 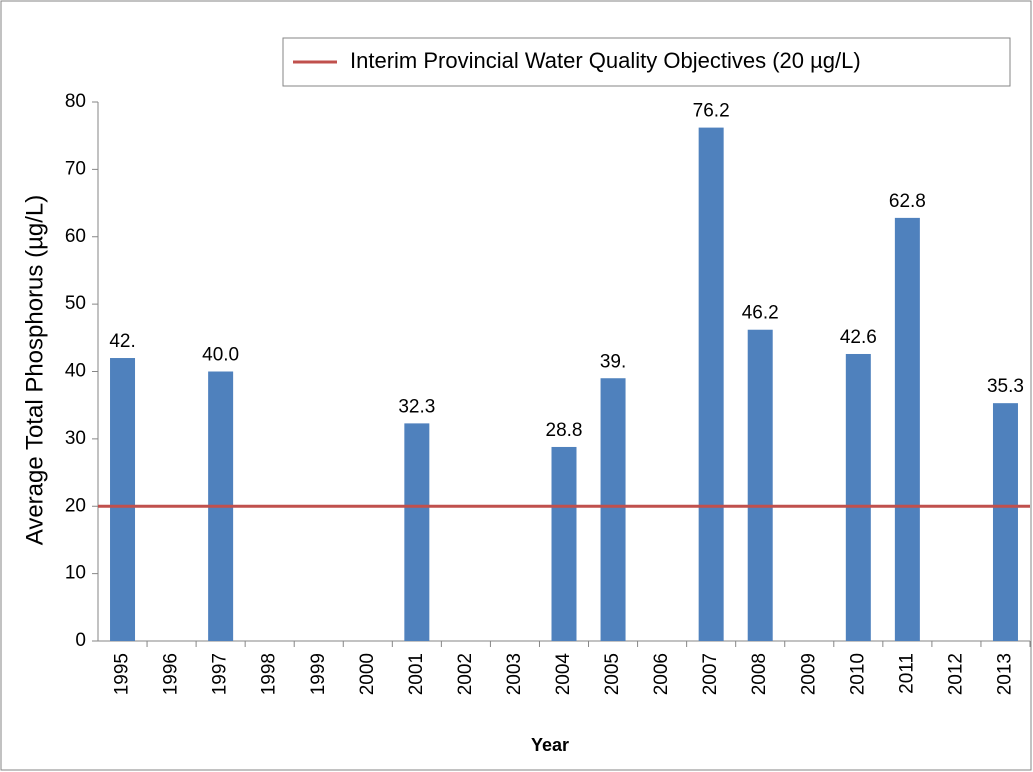 I want to click on x-tick-label: 2009, so click(x=808, y=674).